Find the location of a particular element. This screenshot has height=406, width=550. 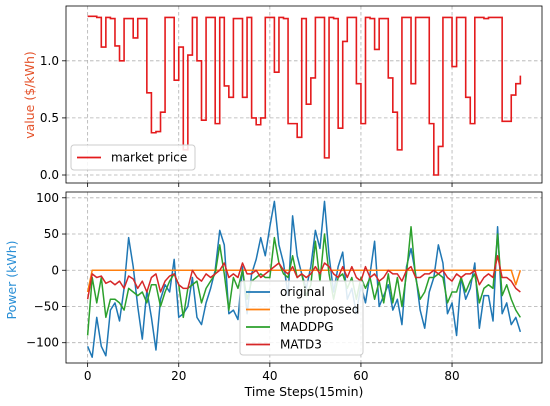

x-tick-label: 0 is located at coordinates (88, 376).